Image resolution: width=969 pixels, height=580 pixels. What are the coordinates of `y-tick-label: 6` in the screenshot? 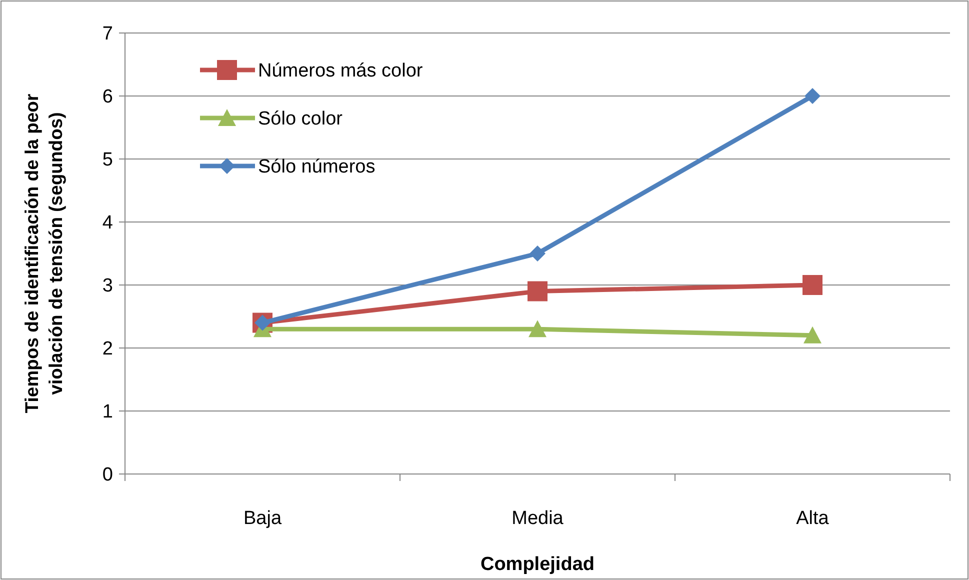 It's located at (107, 97).